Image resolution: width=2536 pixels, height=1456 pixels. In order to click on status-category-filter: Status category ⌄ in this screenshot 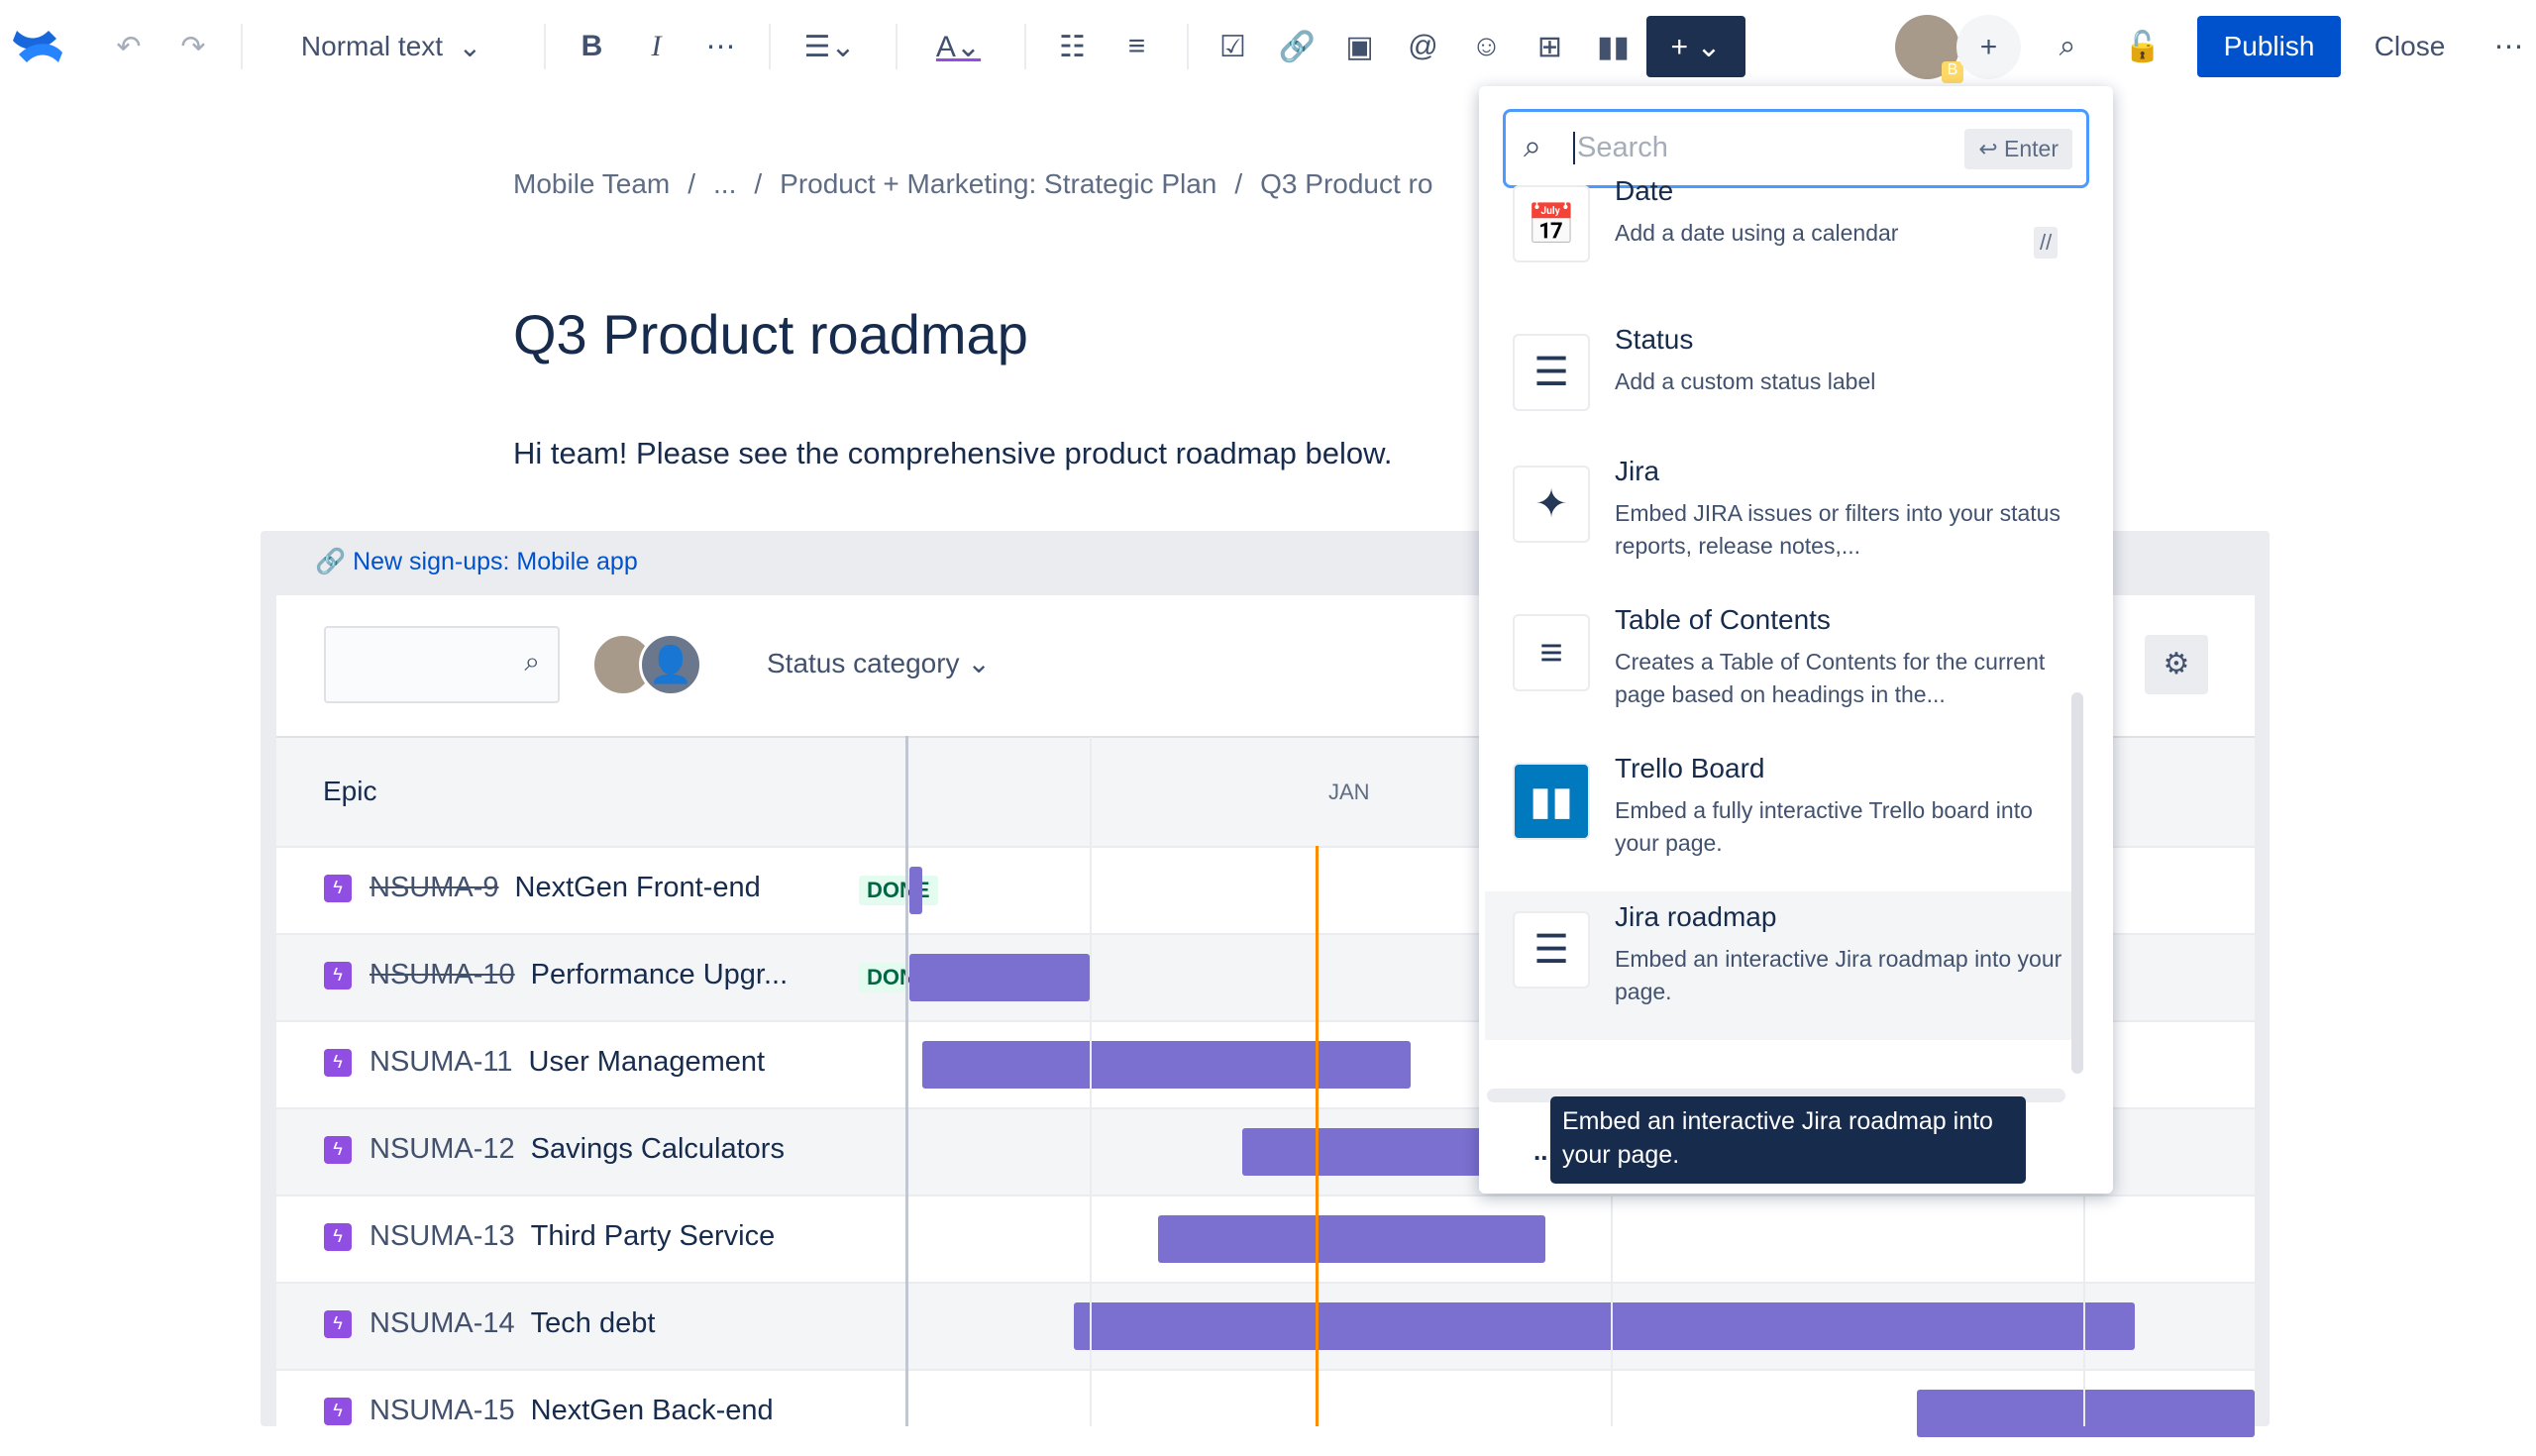, I will do `click(879, 663)`.